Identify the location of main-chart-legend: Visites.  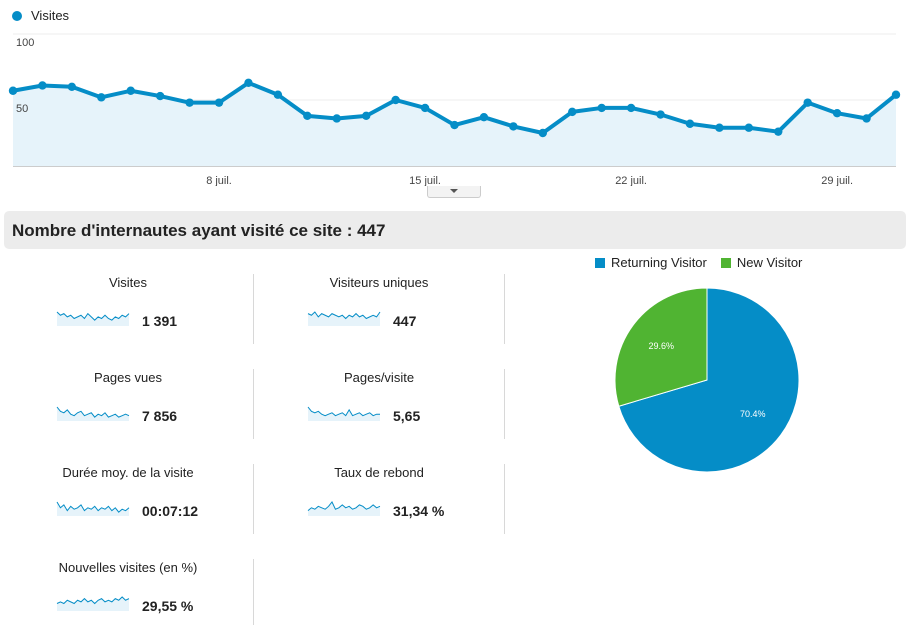
(40, 15).